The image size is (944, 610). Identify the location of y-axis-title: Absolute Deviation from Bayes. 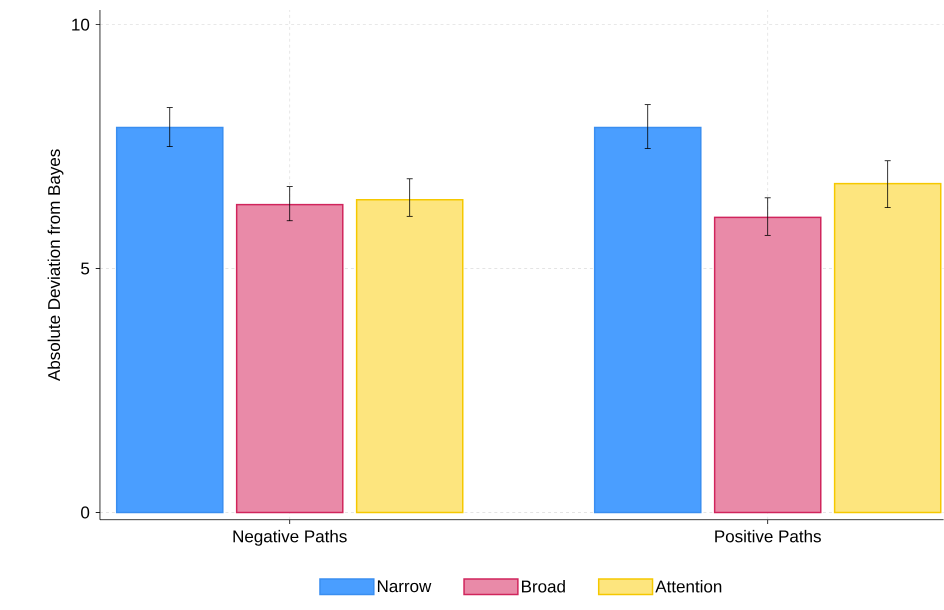
(56, 265).